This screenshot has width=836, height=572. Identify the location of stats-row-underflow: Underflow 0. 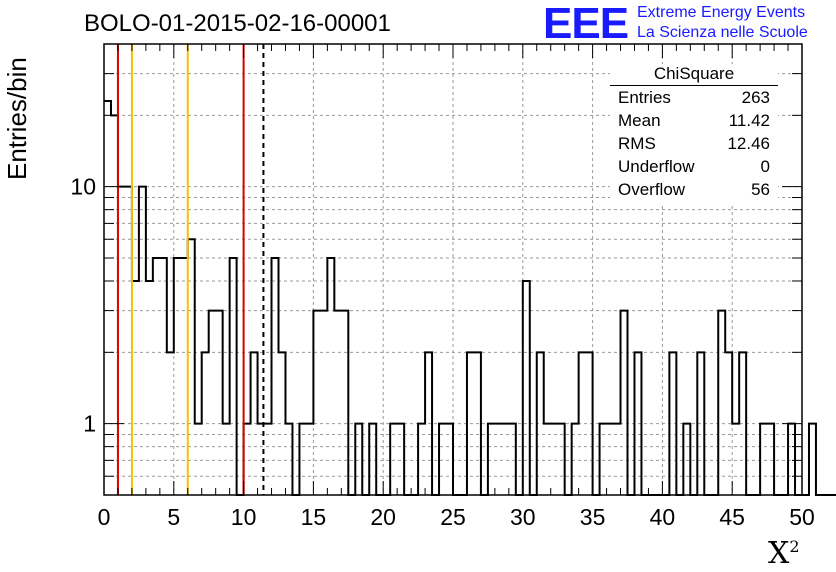
(694, 168).